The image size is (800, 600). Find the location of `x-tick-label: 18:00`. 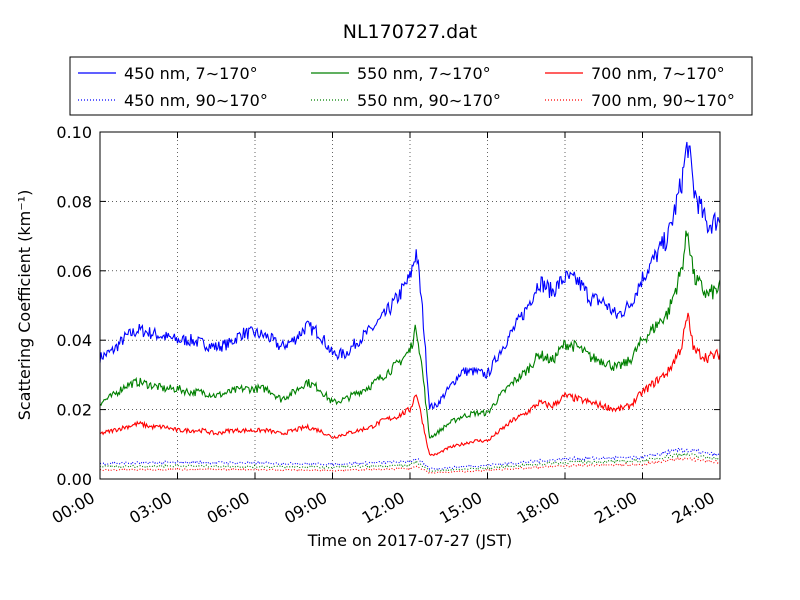

x-tick-label: 18:00 is located at coordinates (538, 508).